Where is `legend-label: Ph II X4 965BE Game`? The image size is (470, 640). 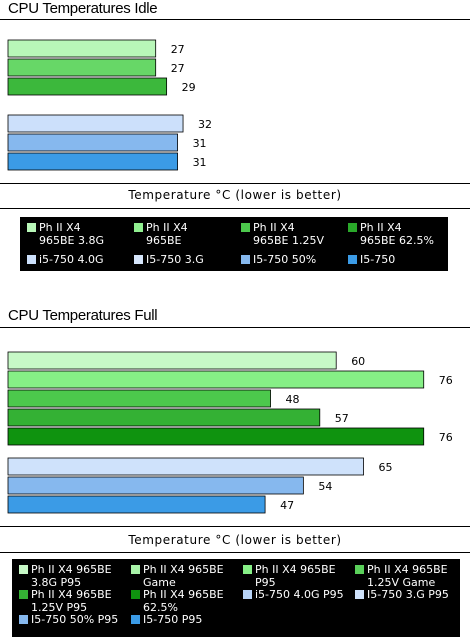
legend-label: Ph II X4 965BE Game is located at coordinates (183, 576).